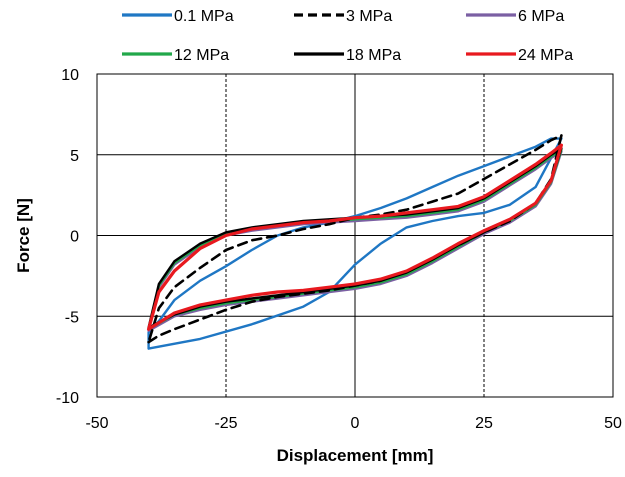  What do you see at coordinates (70, 75) in the screenshot?
I see `y-tick-label: 10` at bounding box center [70, 75].